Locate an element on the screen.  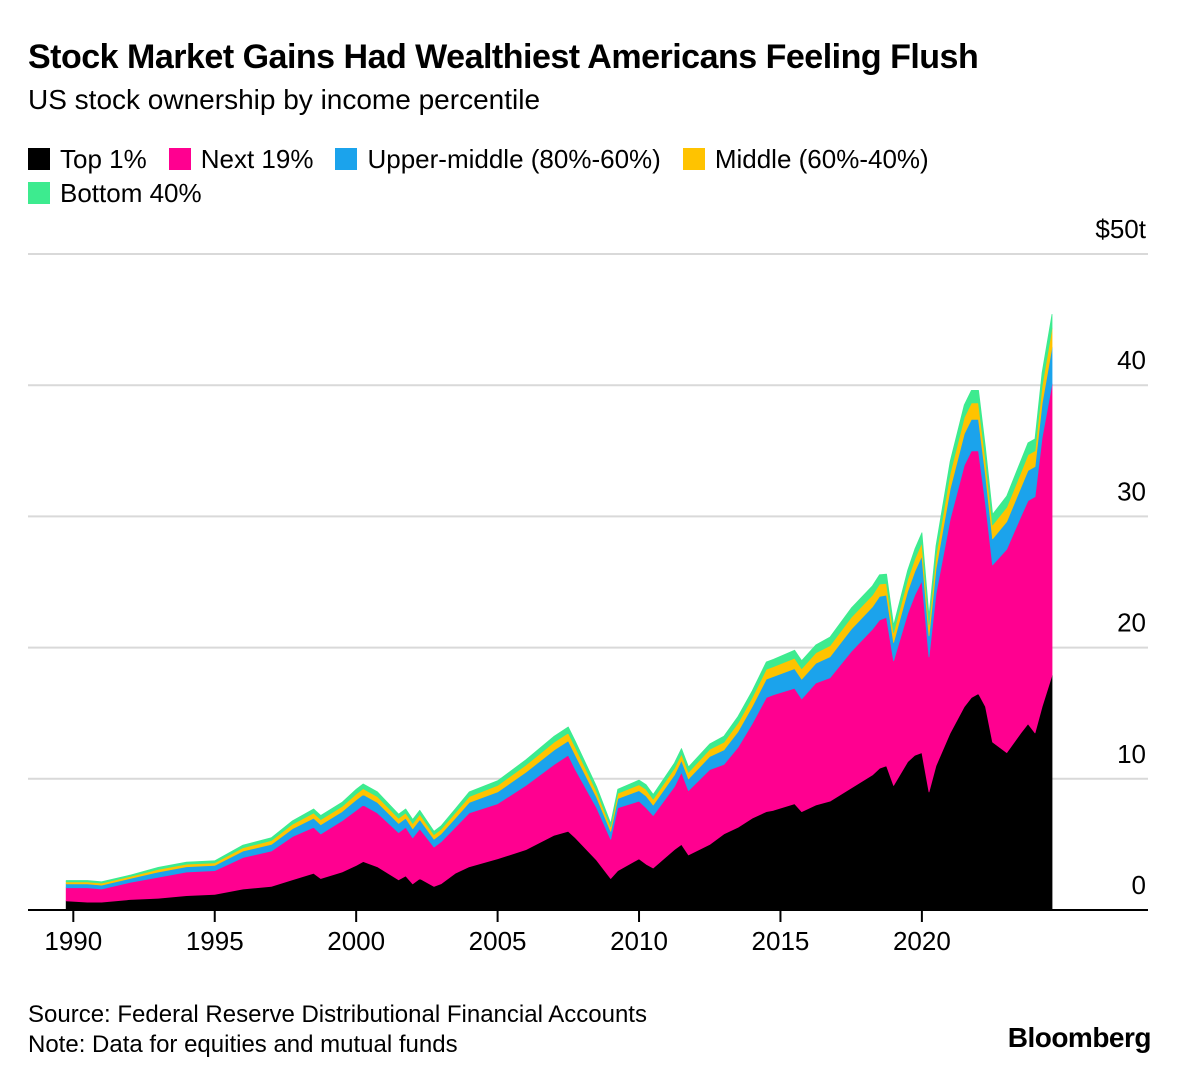
legend-swatch-middle is located at coordinates (693, 159).